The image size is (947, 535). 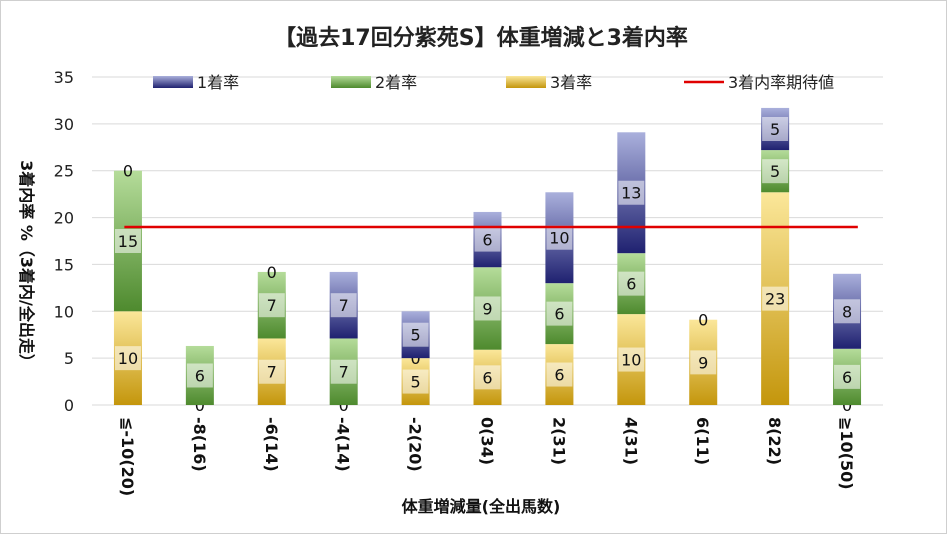 I want to click on data-label: 23, so click(x=775, y=299).